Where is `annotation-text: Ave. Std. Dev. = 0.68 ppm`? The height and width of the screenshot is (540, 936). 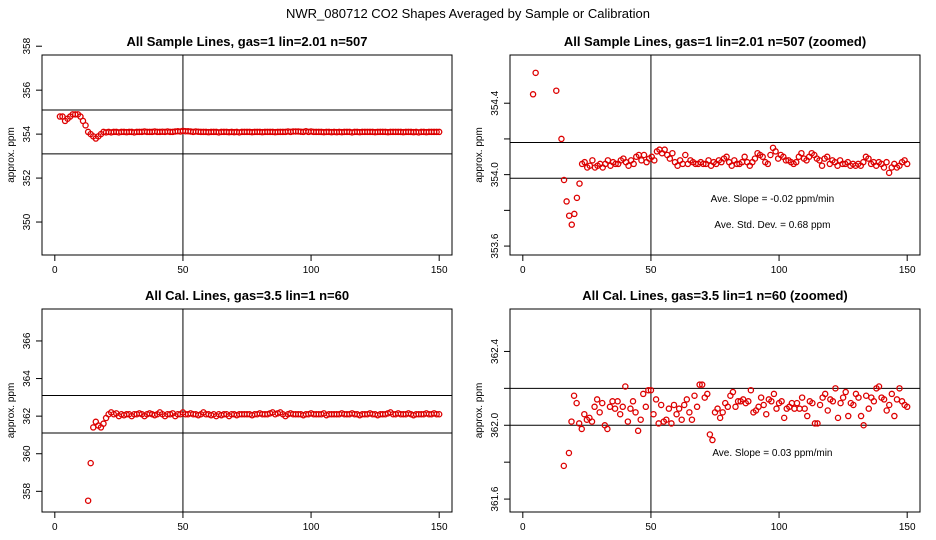
annotation-text: Ave. Std. Dev. = 0.68 ppm is located at coordinates (772, 225).